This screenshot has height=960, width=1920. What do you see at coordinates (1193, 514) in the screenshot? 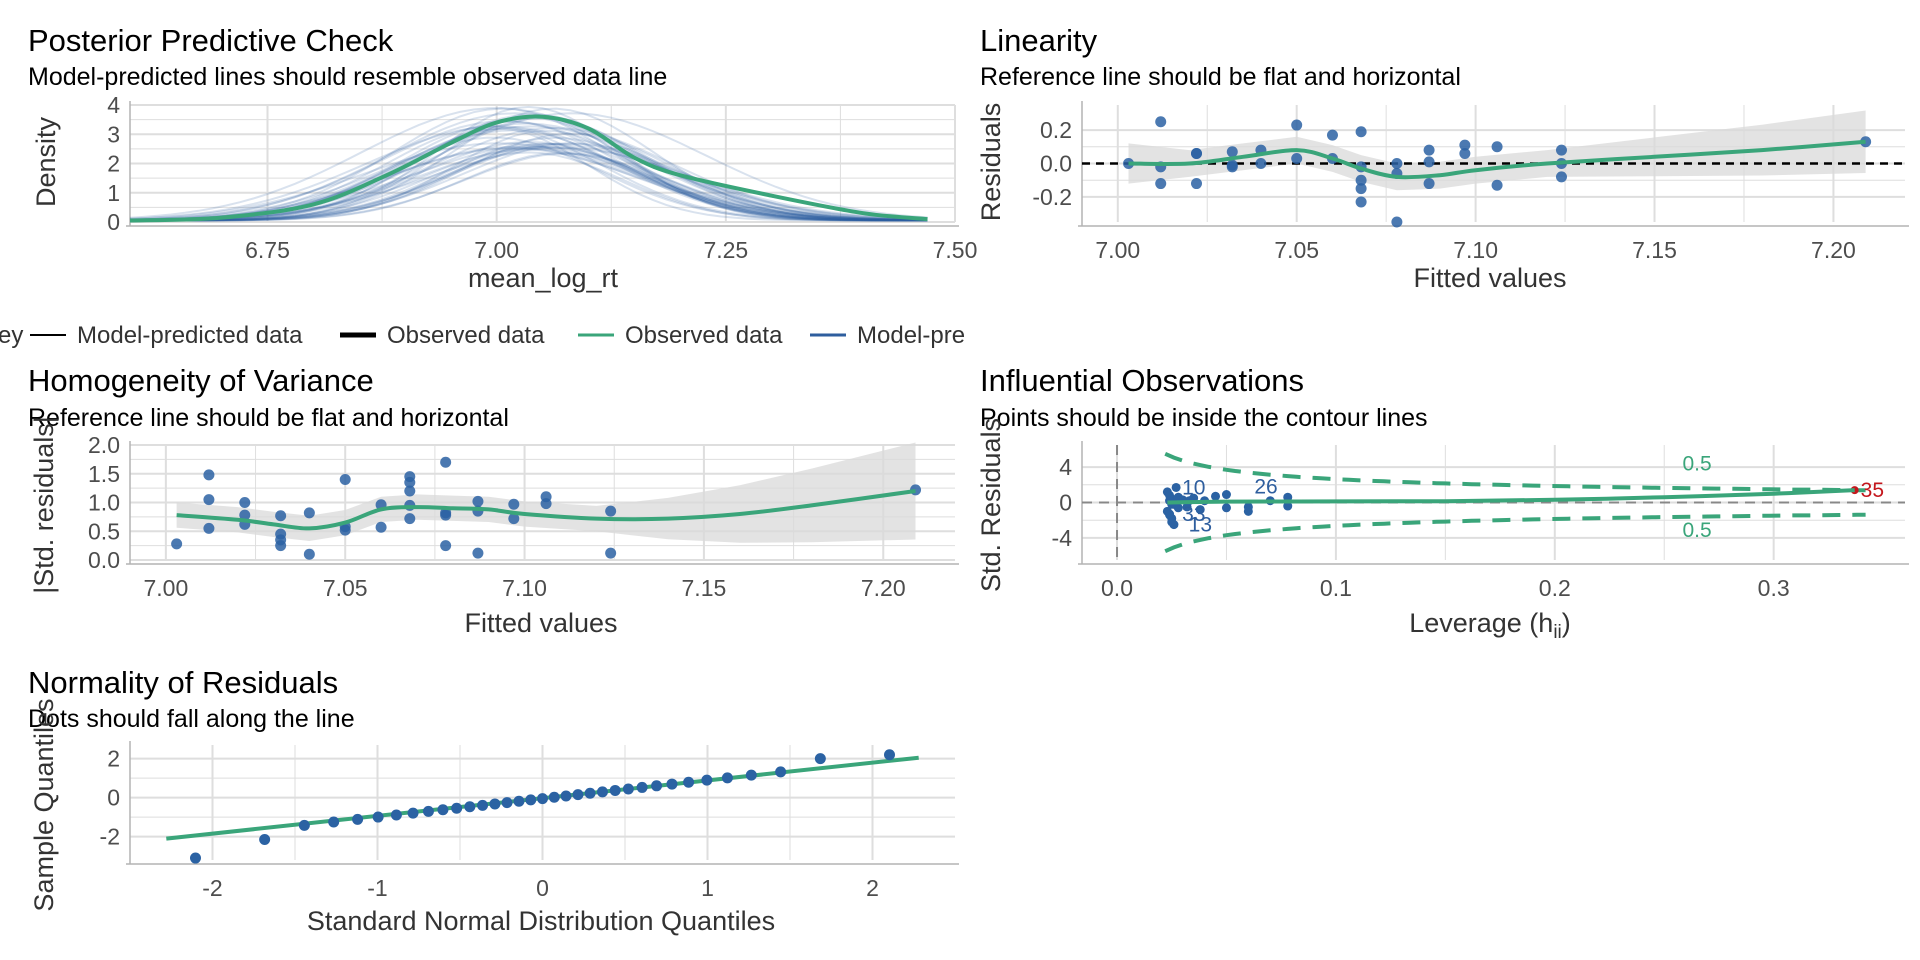
I see `influential-point-label: 33` at bounding box center [1193, 514].